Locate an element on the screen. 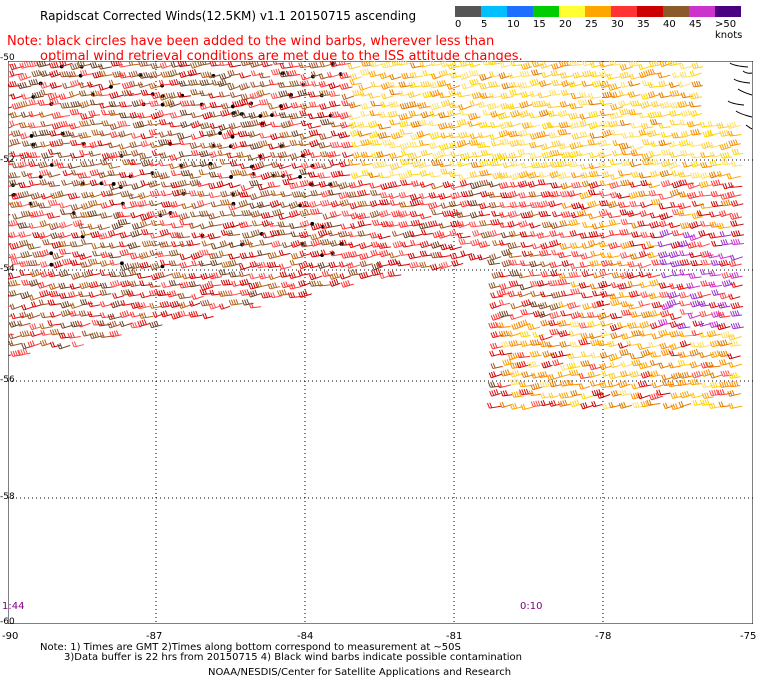 The image size is (760, 688). lat-label-54: -54 is located at coordinates (7, 269).